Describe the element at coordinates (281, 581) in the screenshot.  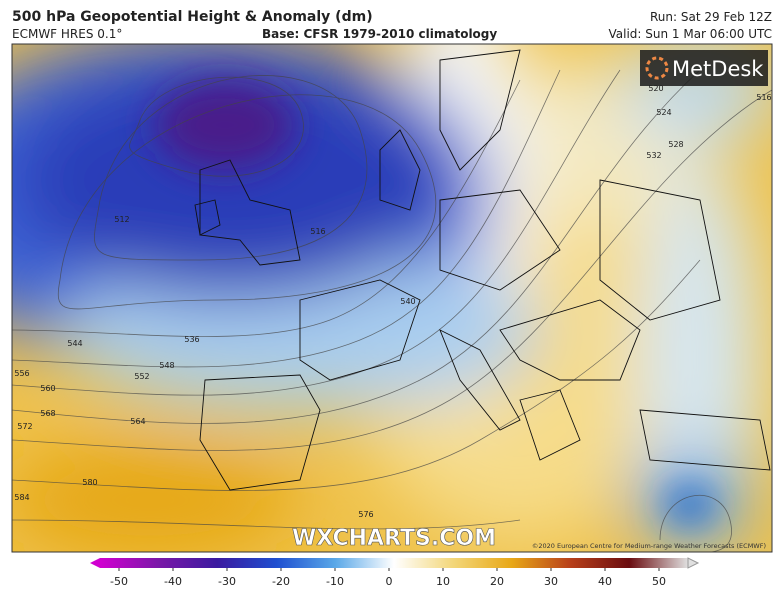
I see `colorbar-tick-label: -20` at that location.